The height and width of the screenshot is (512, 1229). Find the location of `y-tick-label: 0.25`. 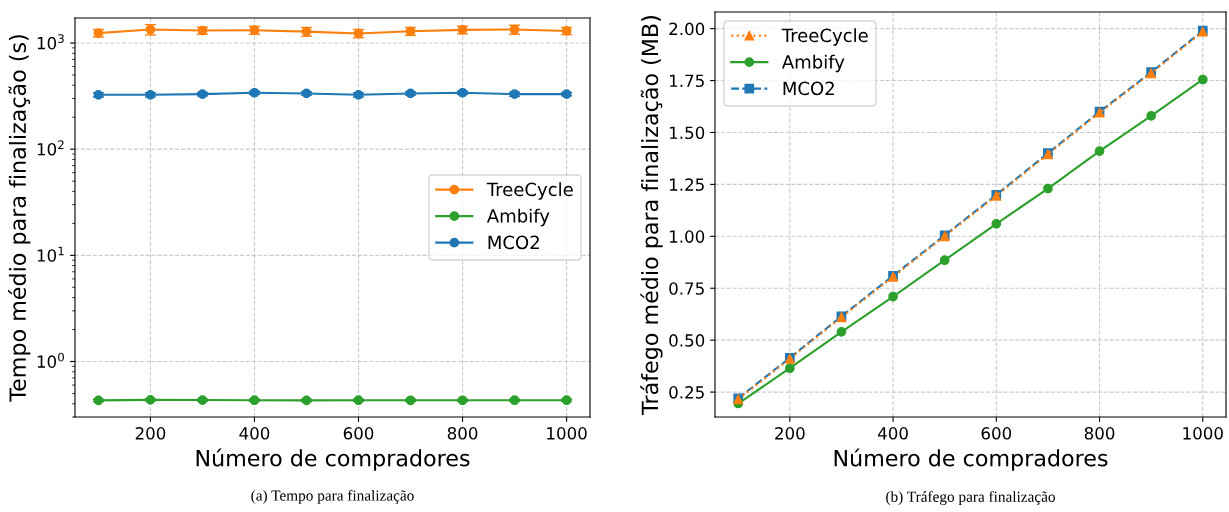

y-tick-label: 0.25 is located at coordinates (686, 392).